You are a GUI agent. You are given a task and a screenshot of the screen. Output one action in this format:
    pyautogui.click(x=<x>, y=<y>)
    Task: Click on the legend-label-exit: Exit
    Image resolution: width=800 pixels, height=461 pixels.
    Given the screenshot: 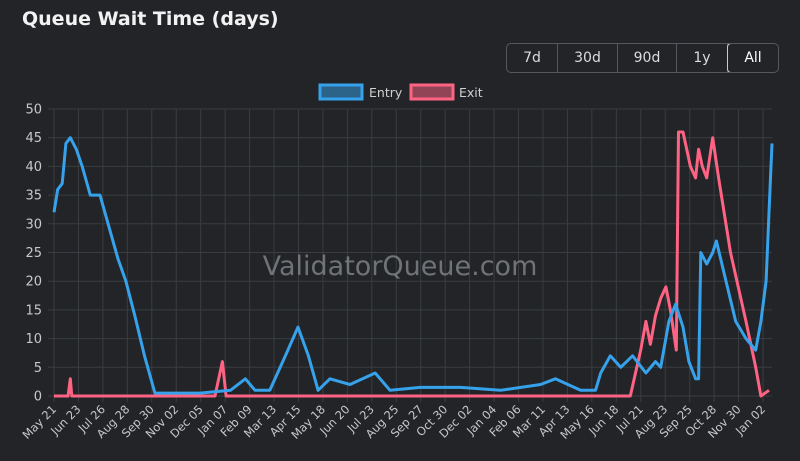 What is the action you would take?
    pyautogui.click(x=471, y=92)
    